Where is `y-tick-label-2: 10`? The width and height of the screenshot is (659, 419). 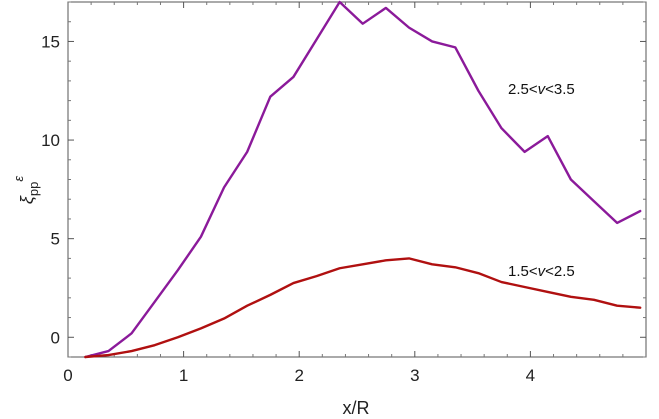
y-tick-label-2: 10 is located at coordinates (50, 140).